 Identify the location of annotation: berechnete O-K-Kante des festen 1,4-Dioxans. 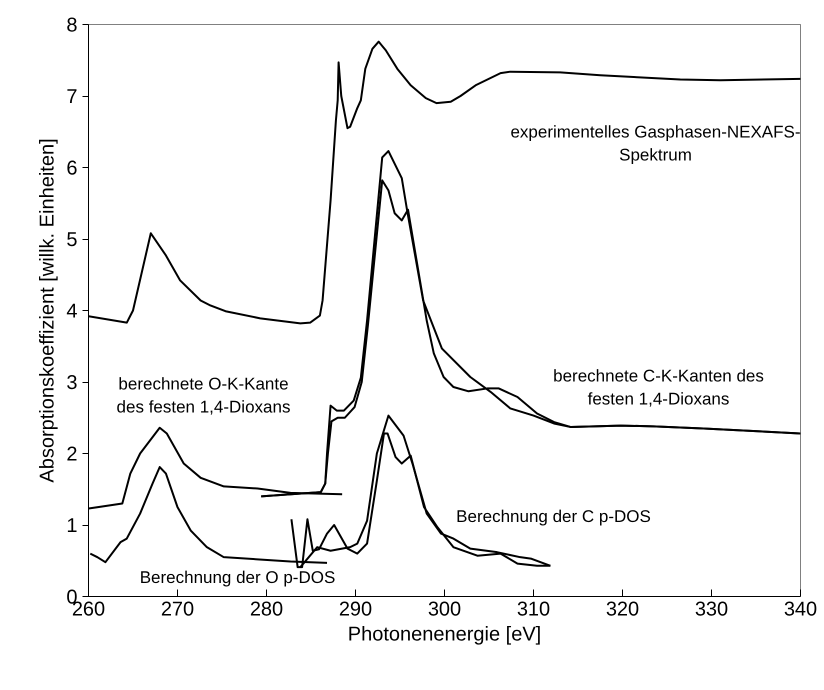
(203, 395).